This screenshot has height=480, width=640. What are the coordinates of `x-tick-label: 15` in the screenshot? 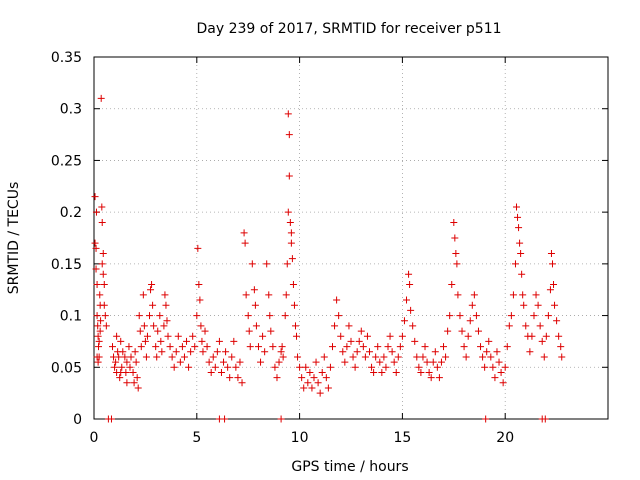 It's located at (402, 438).